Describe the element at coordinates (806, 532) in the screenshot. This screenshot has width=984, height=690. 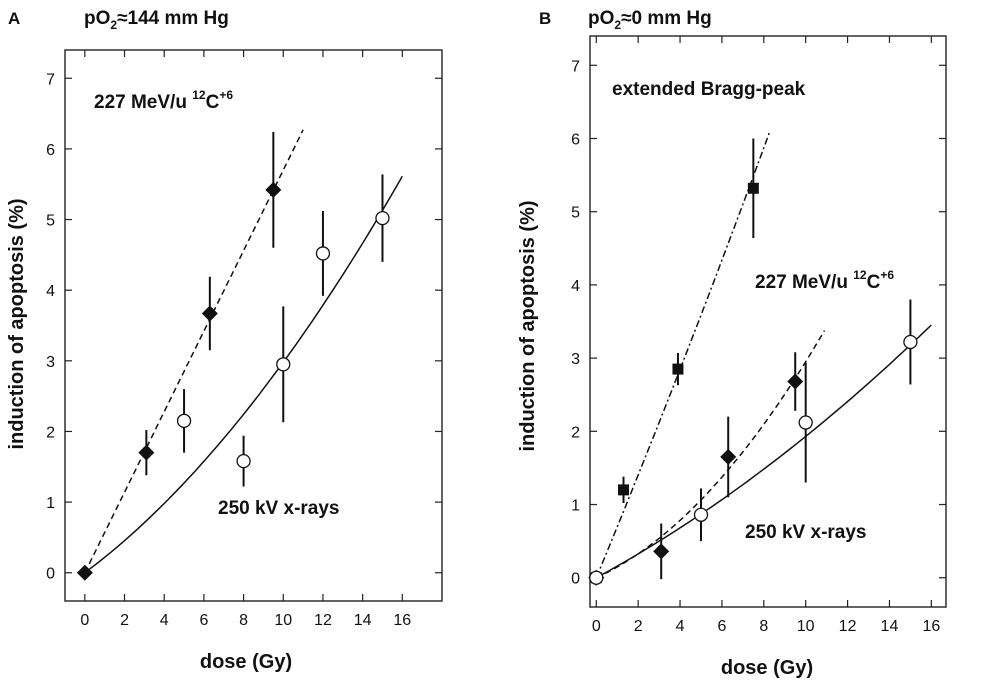
I see `panel-b-annotation-xrays: 250 kV x-rays` at that location.